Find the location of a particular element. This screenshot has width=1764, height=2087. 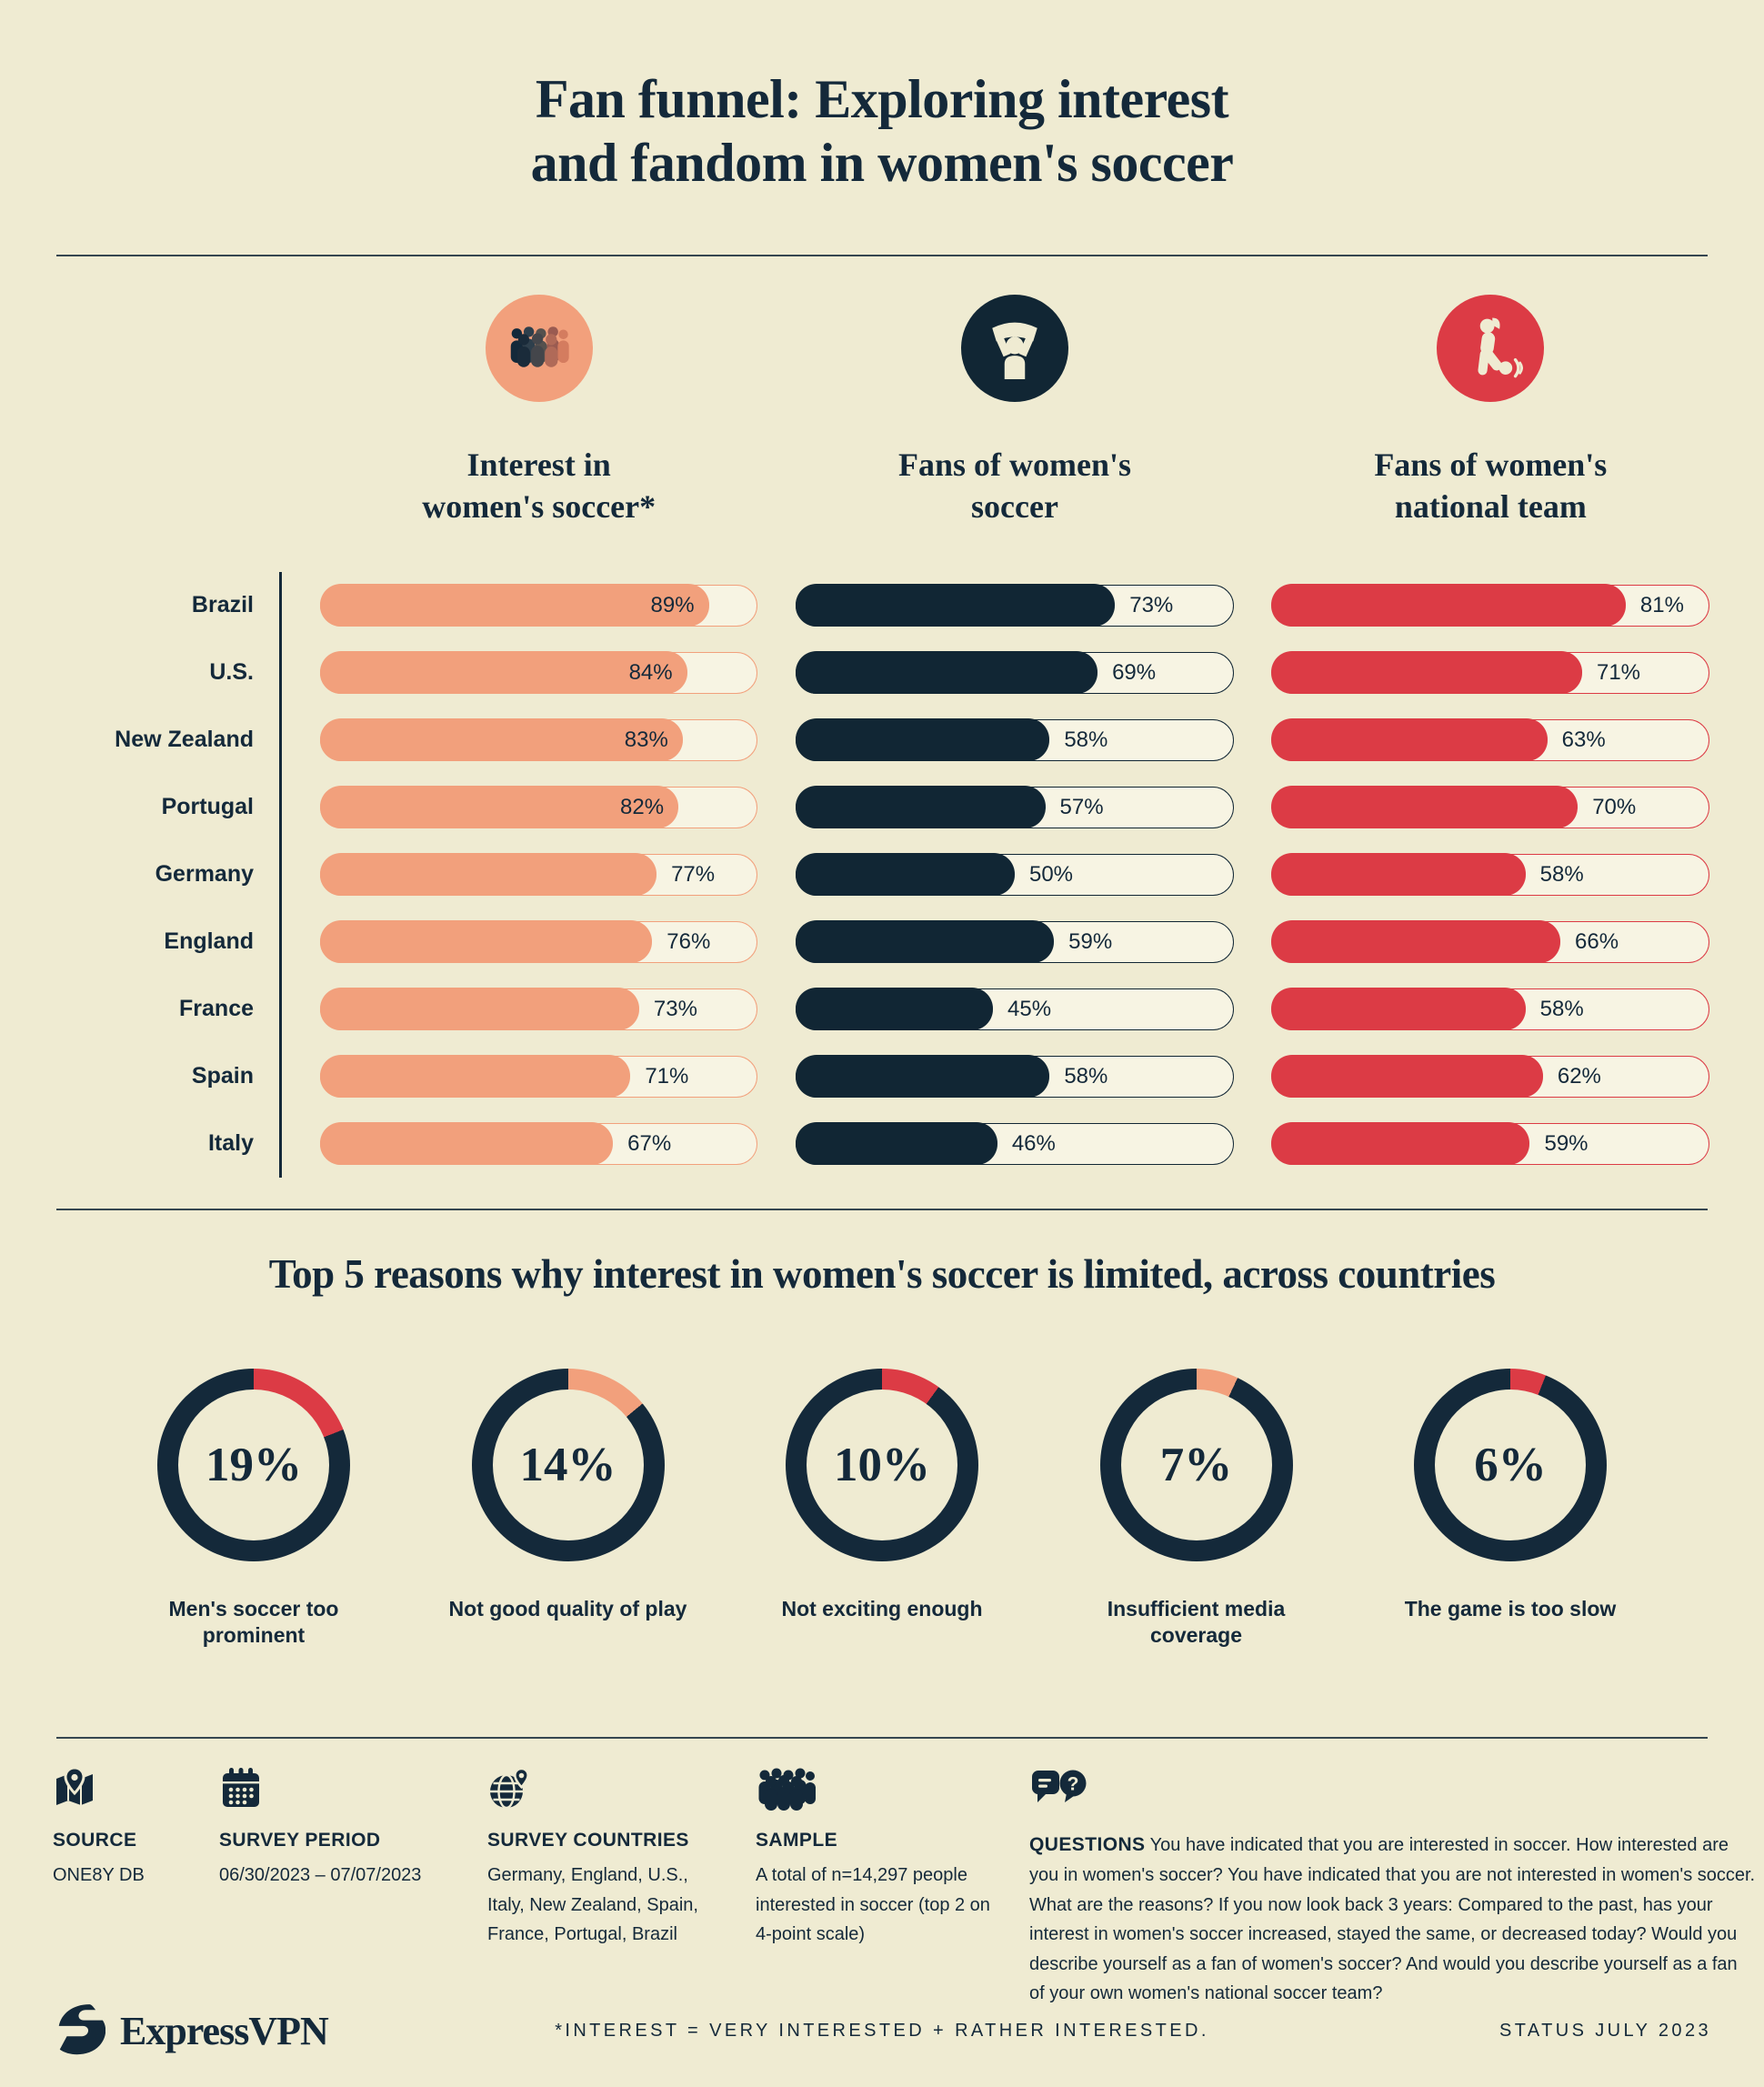

player-icon is located at coordinates (1491, 349).